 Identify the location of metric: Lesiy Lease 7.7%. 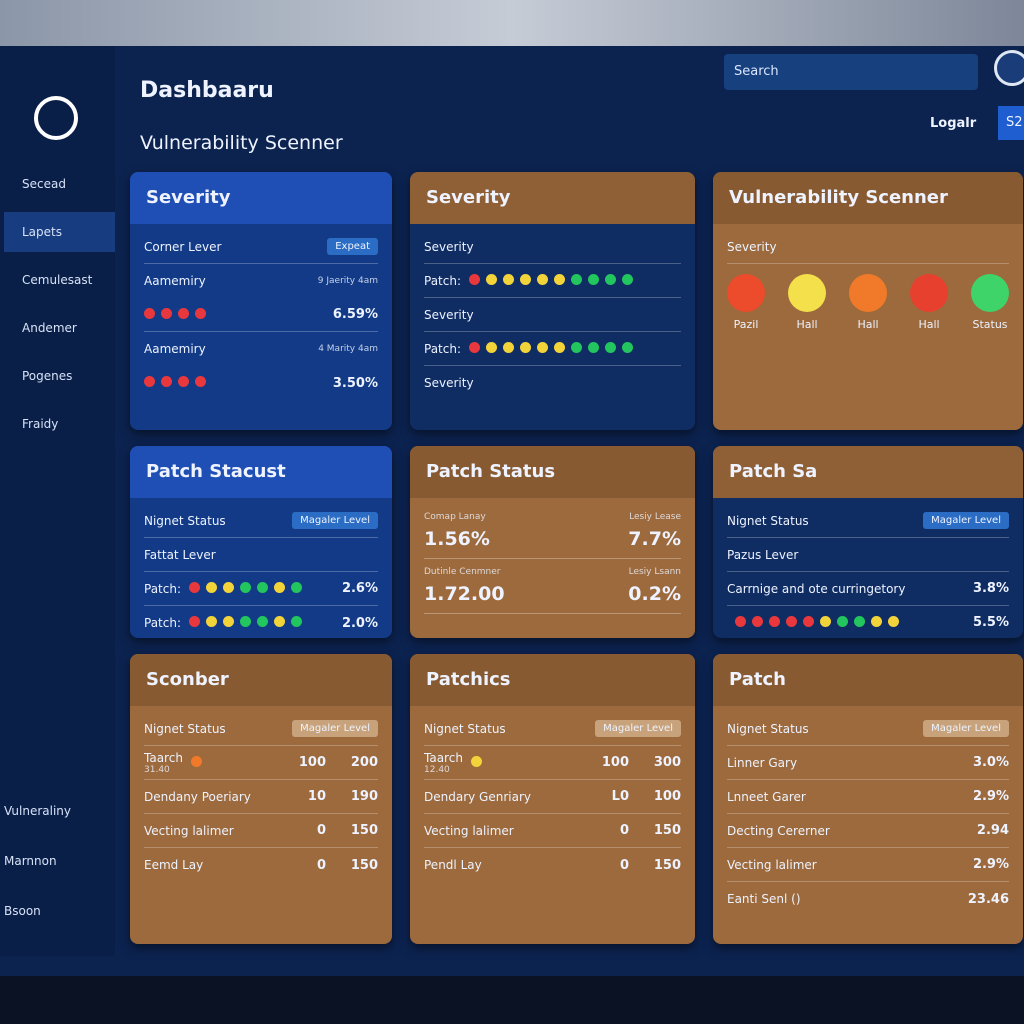
(617, 531).